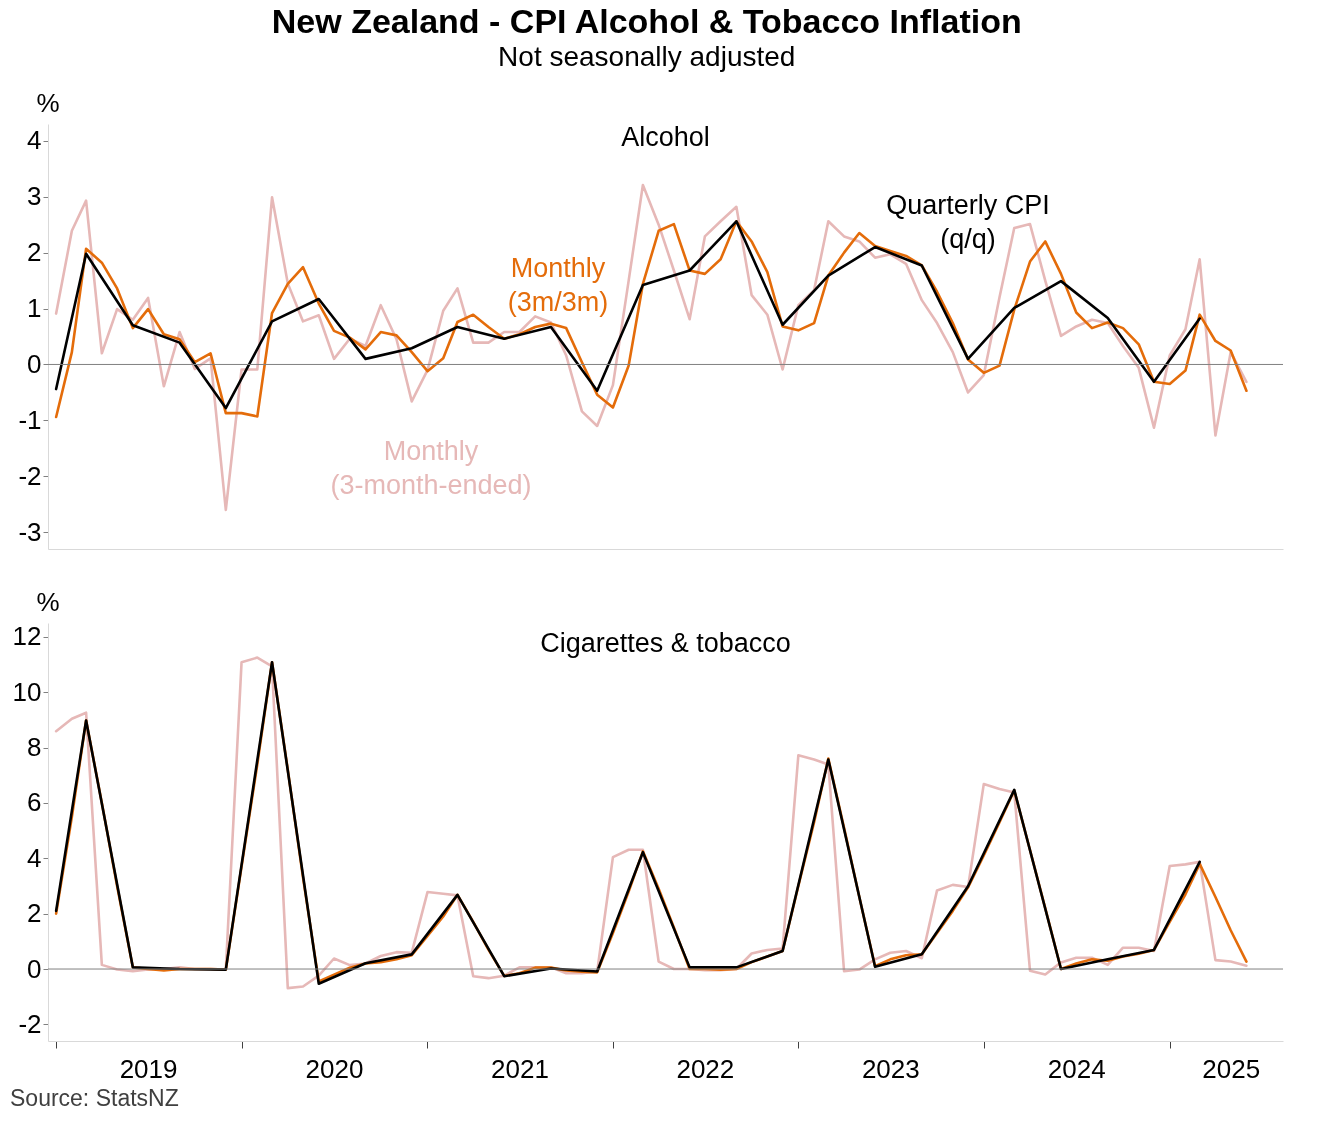 The height and width of the screenshot is (1122, 1323). Describe the element at coordinates (30, 419) in the screenshot. I see `y-tick-label: -1` at that location.